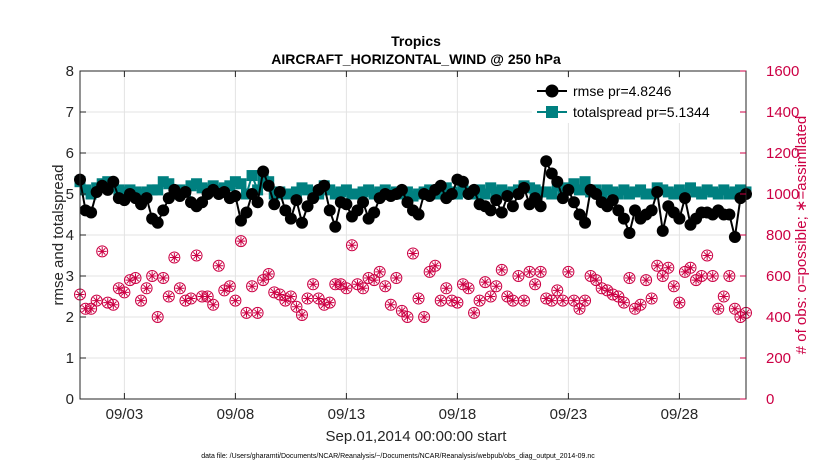 The height and width of the screenshot is (470, 830). Describe the element at coordinates (782, 71) in the screenshot. I see `y2-tick-label: 1600` at that location.